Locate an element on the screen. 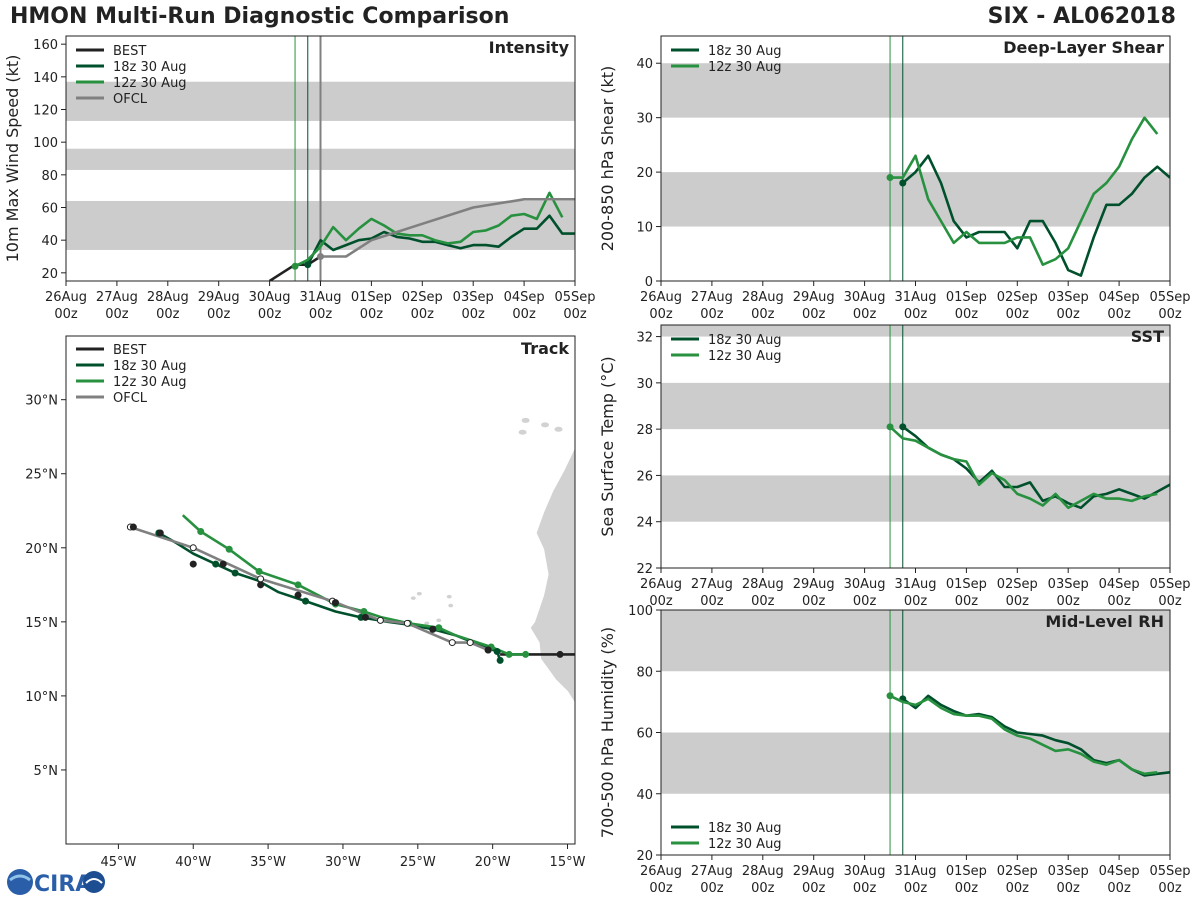  intensity-ytick-label: 140 is located at coordinates (45, 78).